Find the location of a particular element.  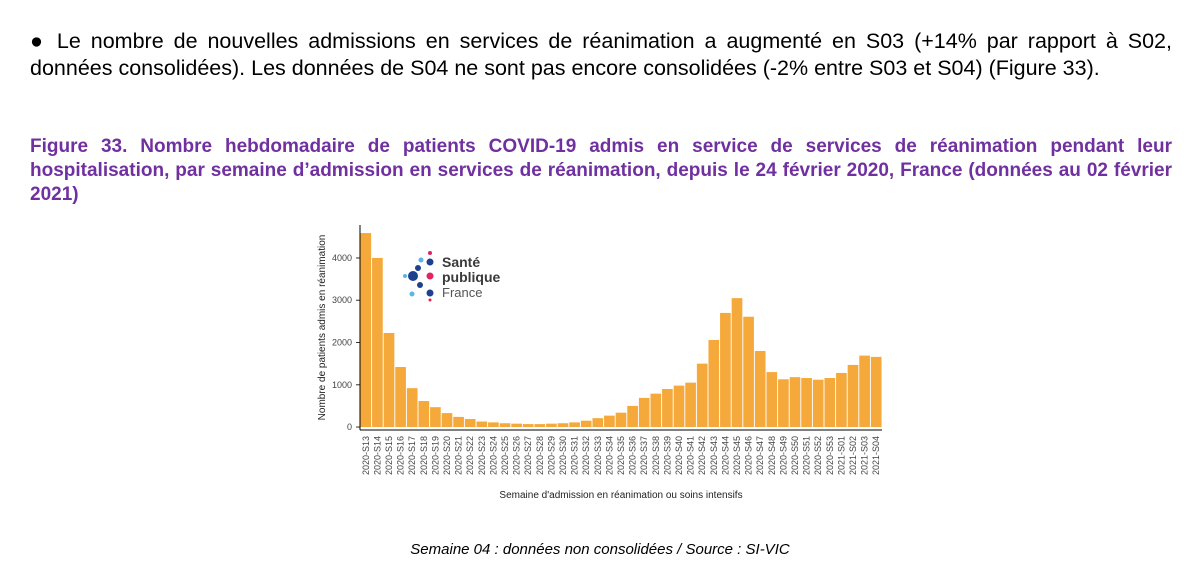

x-tick-label: 2020-S39 is located at coordinates (667, 455).